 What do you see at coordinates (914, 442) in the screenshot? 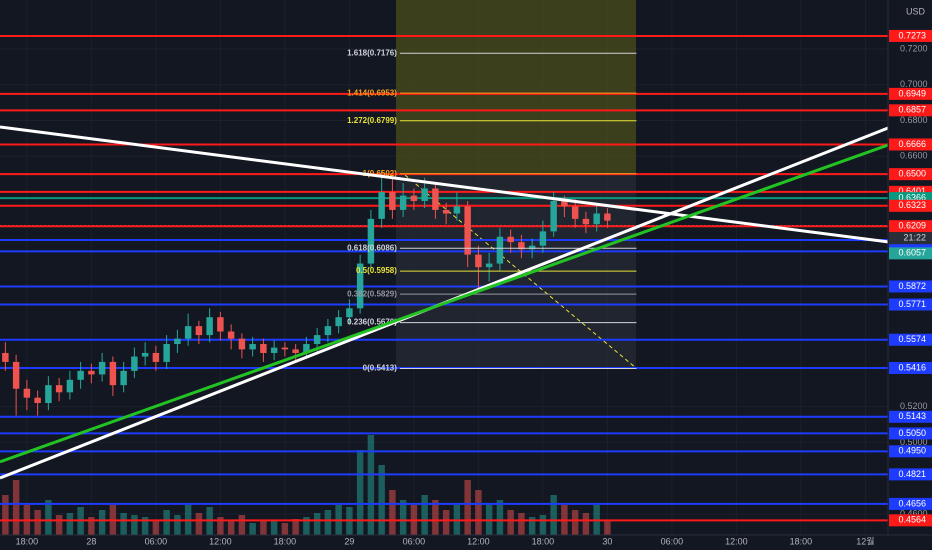
I see `y-tick-label: 0.5000` at bounding box center [914, 442].